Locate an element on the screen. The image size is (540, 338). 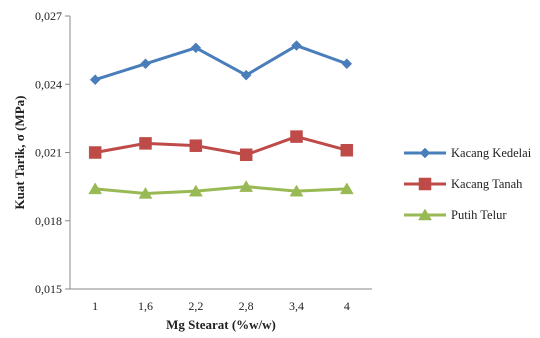
legend-label: Kacang Tanah is located at coordinates (487, 184).